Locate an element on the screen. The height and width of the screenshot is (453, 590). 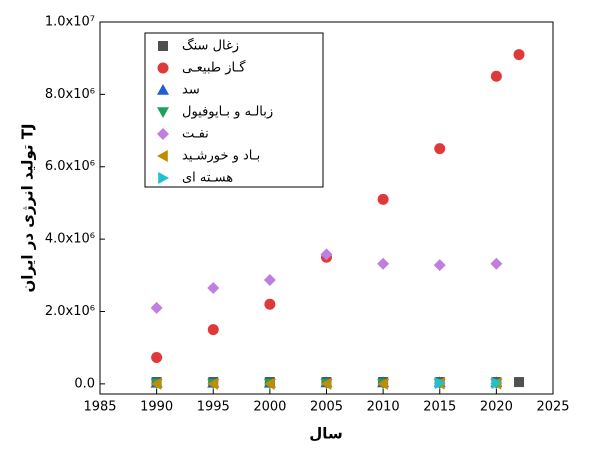
x-tick-label: 2010 is located at coordinates (383, 407).